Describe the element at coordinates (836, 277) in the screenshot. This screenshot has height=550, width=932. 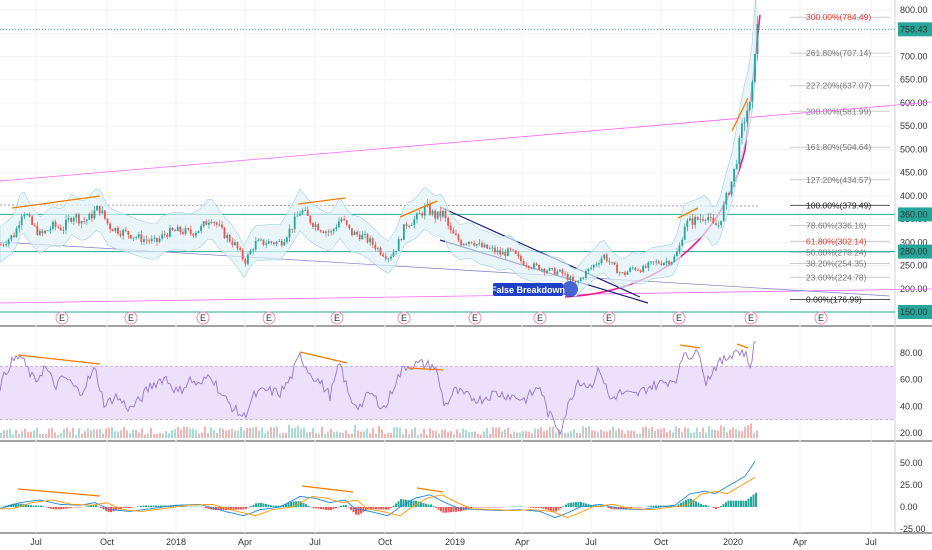
I see `fib-level-label: 23.60%(224.78)` at that location.